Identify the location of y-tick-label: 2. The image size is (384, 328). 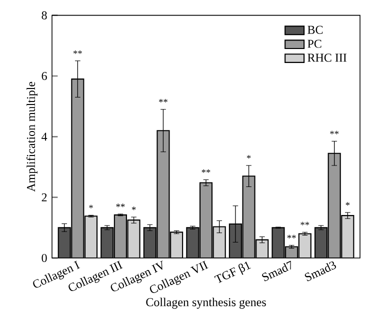
(44, 197).